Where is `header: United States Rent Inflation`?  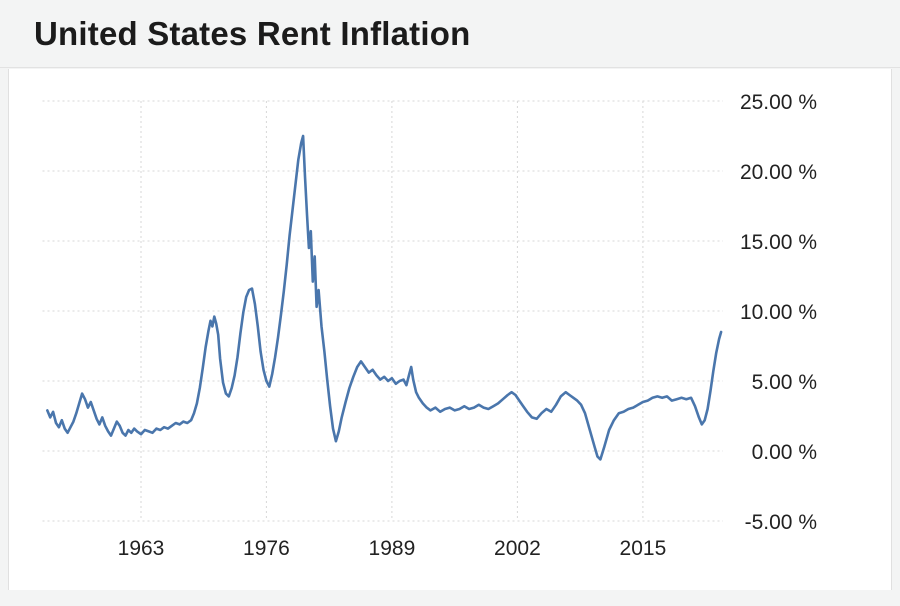
header: United States Rent Inflation is located at coordinates (450, 34).